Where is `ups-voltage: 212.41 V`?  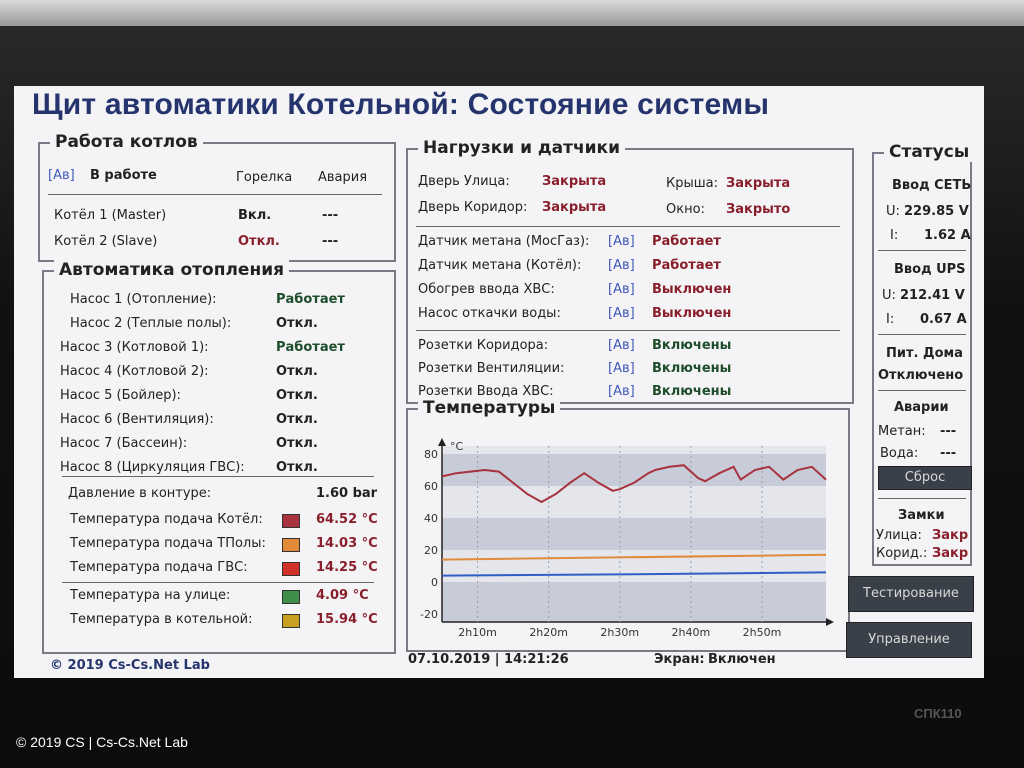 ups-voltage: 212.41 V is located at coordinates (932, 295).